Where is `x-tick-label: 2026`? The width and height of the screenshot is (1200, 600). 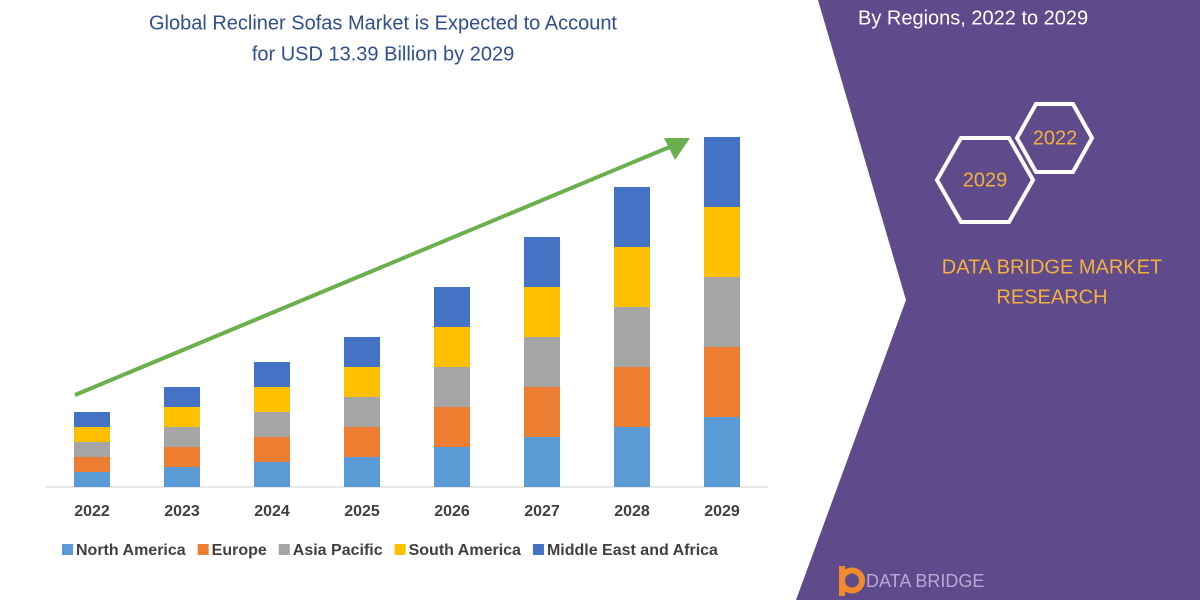
x-tick-label: 2026 is located at coordinates (452, 511).